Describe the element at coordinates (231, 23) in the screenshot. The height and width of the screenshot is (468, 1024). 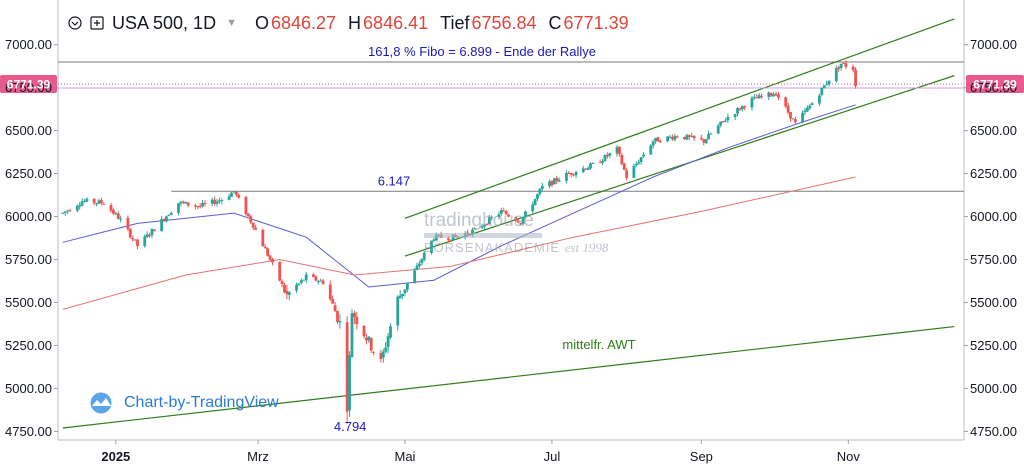
I see `chevron-down-icon: ▼` at that location.